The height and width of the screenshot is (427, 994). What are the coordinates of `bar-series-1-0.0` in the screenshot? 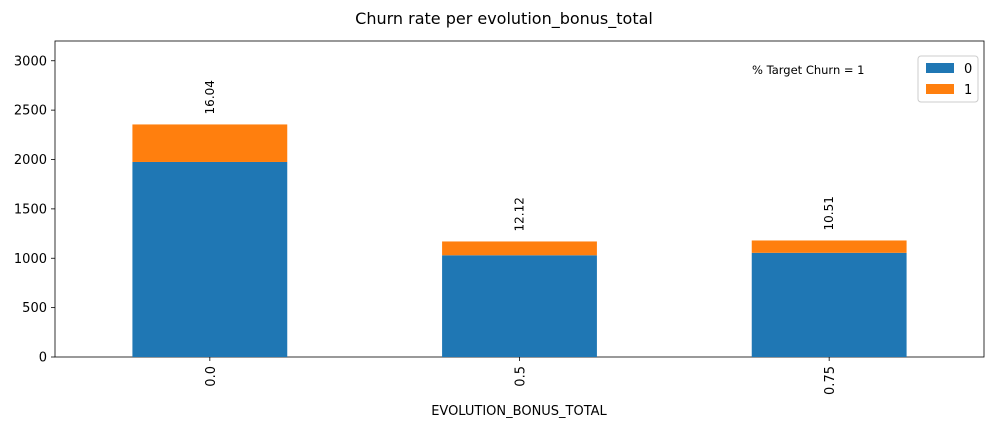 It's located at (210, 143).